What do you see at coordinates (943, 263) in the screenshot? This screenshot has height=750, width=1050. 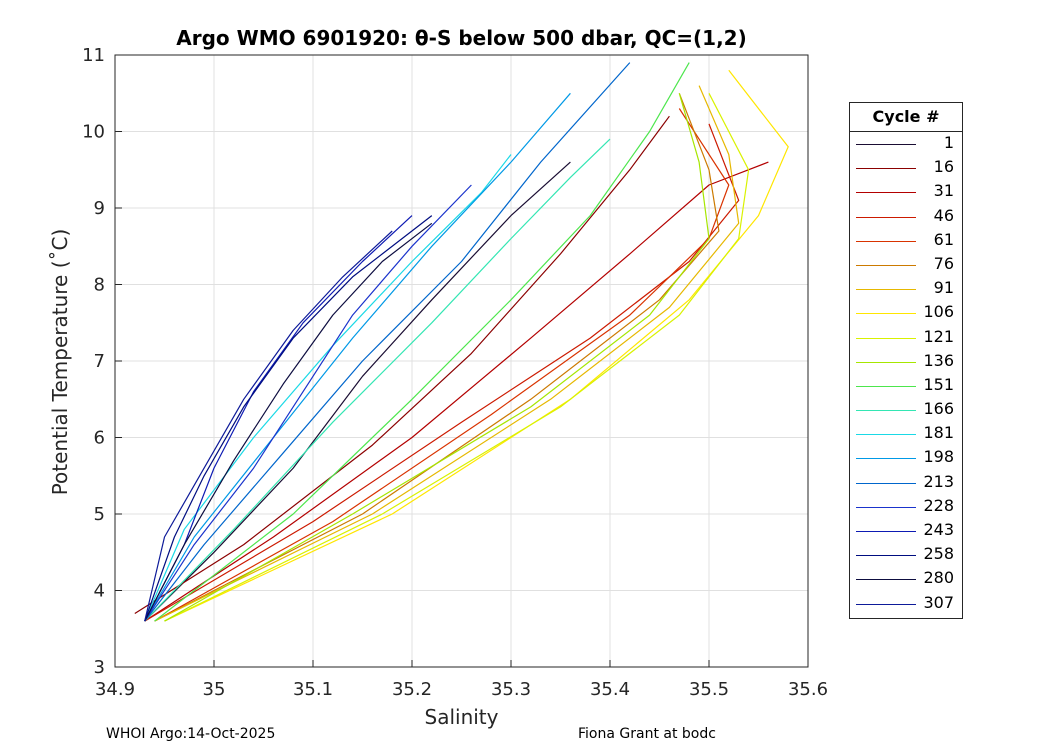 I see `legend-label: 76` at bounding box center [943, 263].